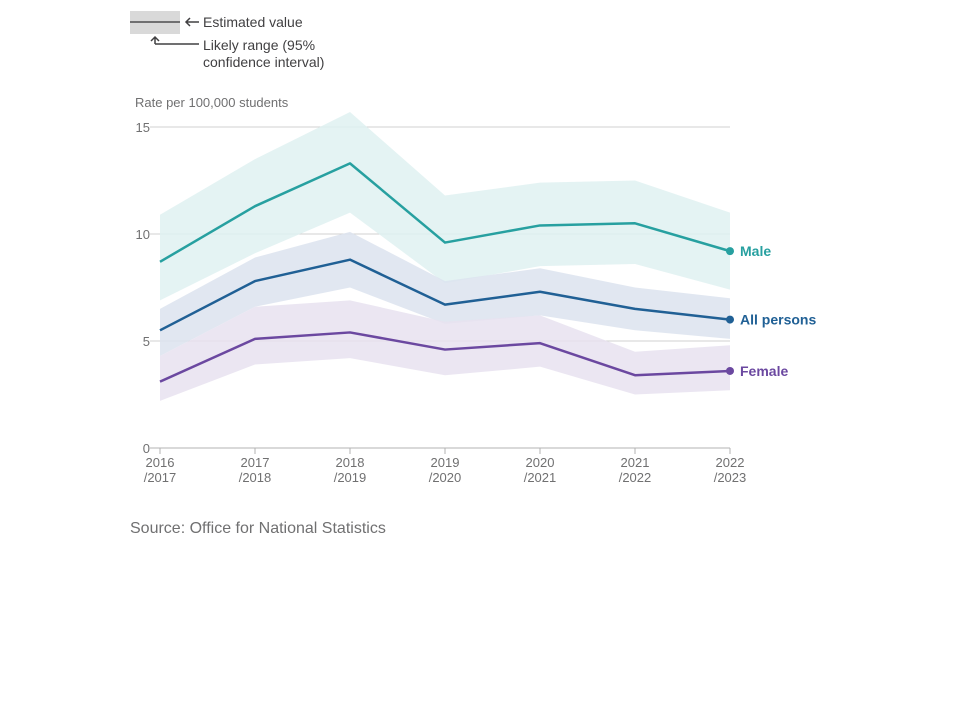  What do you see at coordinates (212, 102) in the screenshot?
I see `y-axis-title: Rate per 100,000 students` at bounding box center [212, 102].